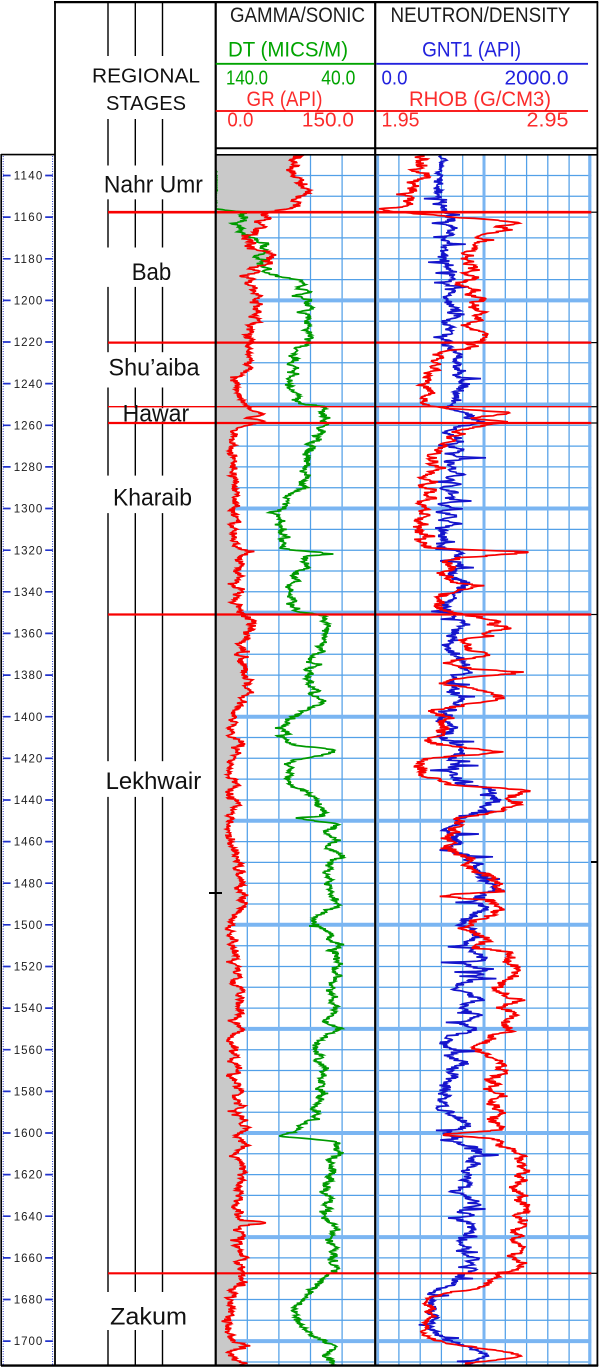  Describe the element at coordinates (28, 801) in the screenshot. I see `svg-text: 1440` at that location.